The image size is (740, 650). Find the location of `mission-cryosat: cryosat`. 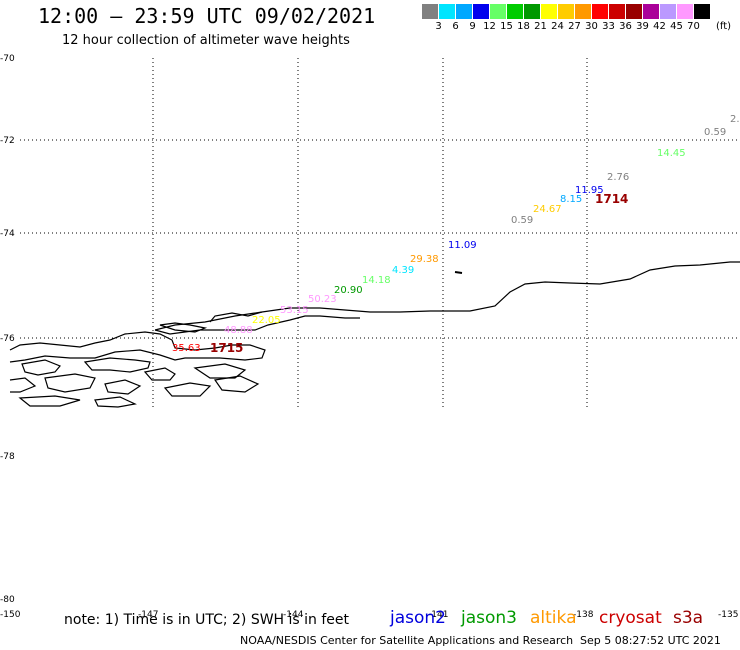

mission-cryosat: cryosat is located at coordinates (630, 618).